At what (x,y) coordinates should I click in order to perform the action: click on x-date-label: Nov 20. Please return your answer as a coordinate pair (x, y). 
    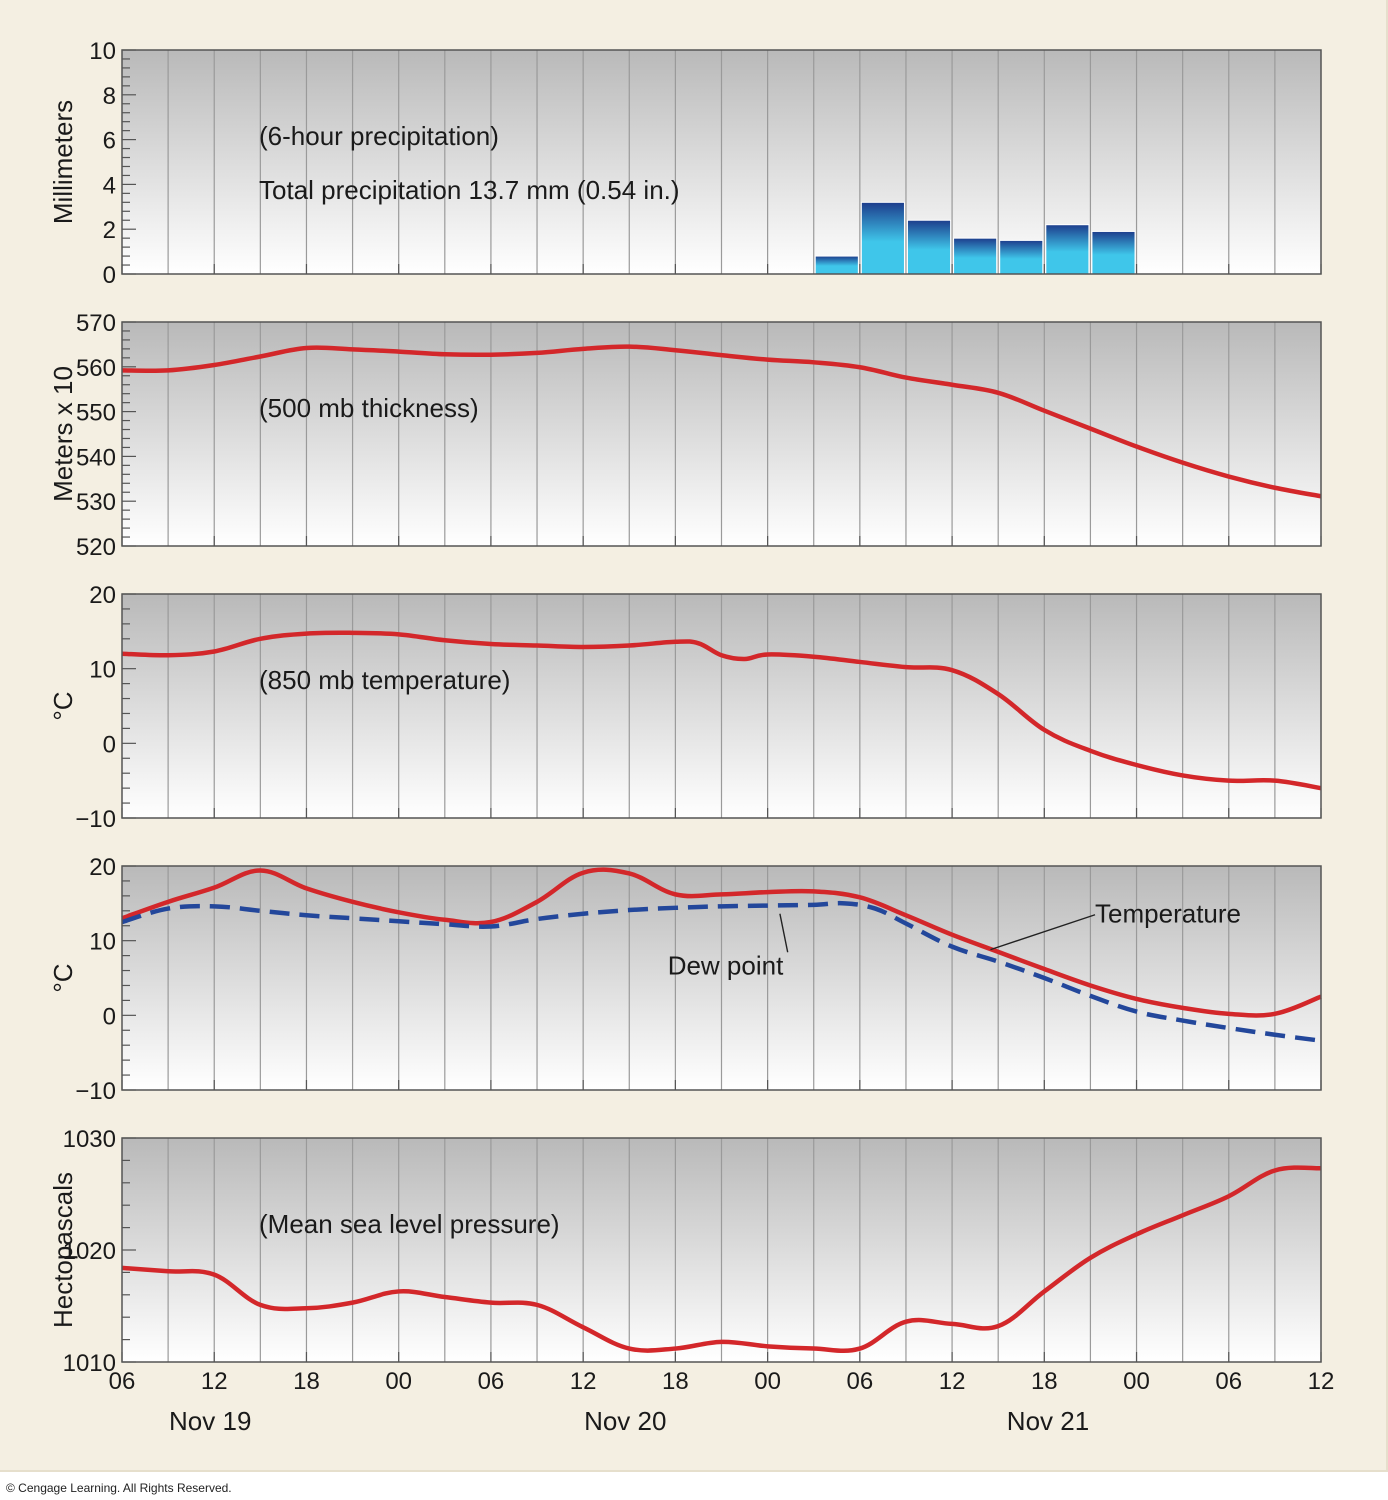
    Looking at the image, I should click on (625, 1421).